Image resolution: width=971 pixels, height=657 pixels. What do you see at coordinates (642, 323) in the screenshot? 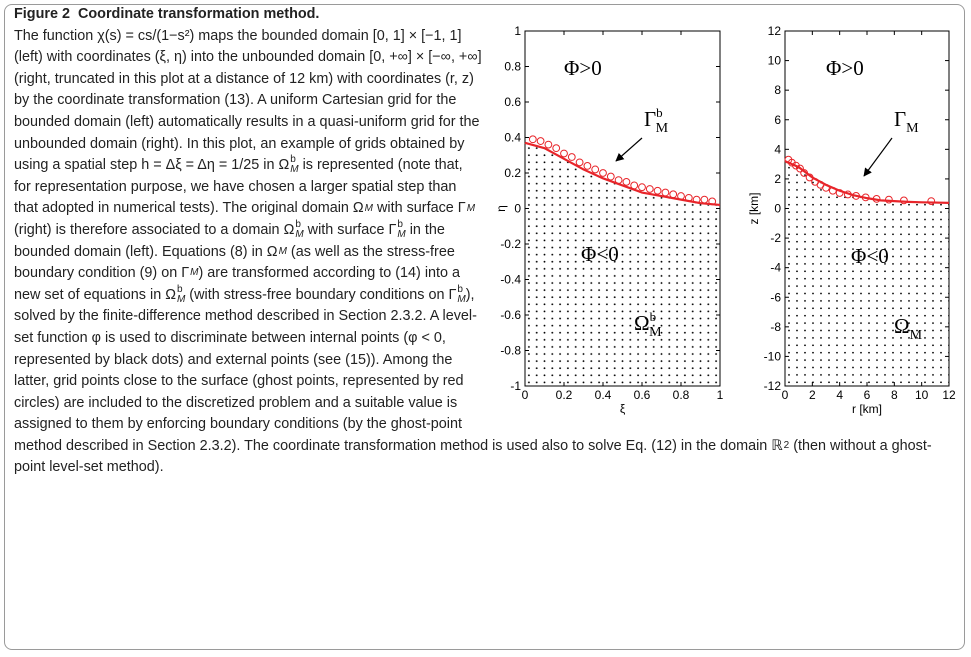
I see `annotation-symbol: Ω` at bounding box center [642, 323].